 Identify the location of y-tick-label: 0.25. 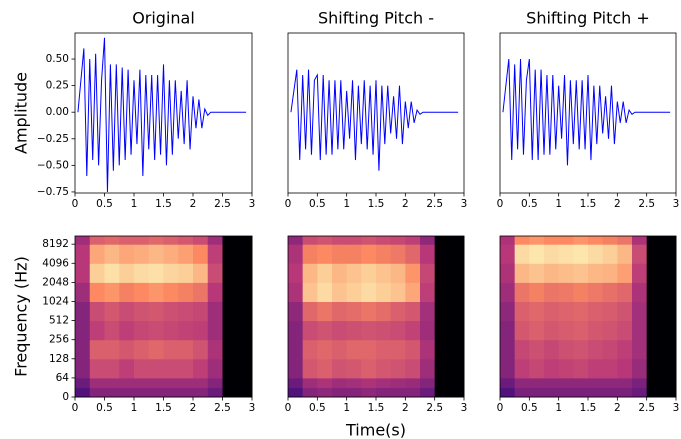
(57, 86).